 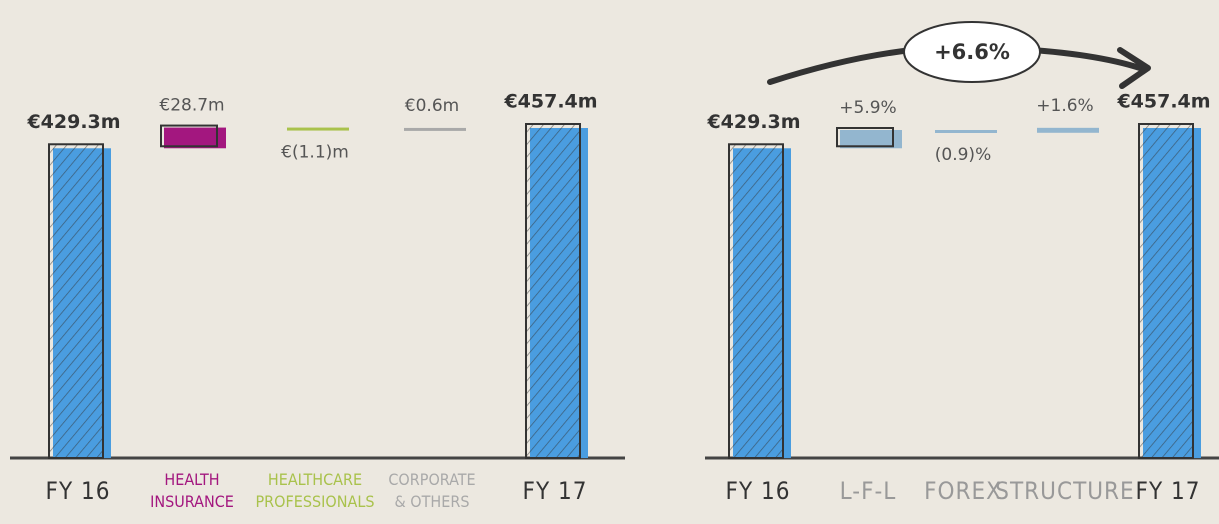 I want to click on value-label: (0.9)%, so click(x=963, y=155).